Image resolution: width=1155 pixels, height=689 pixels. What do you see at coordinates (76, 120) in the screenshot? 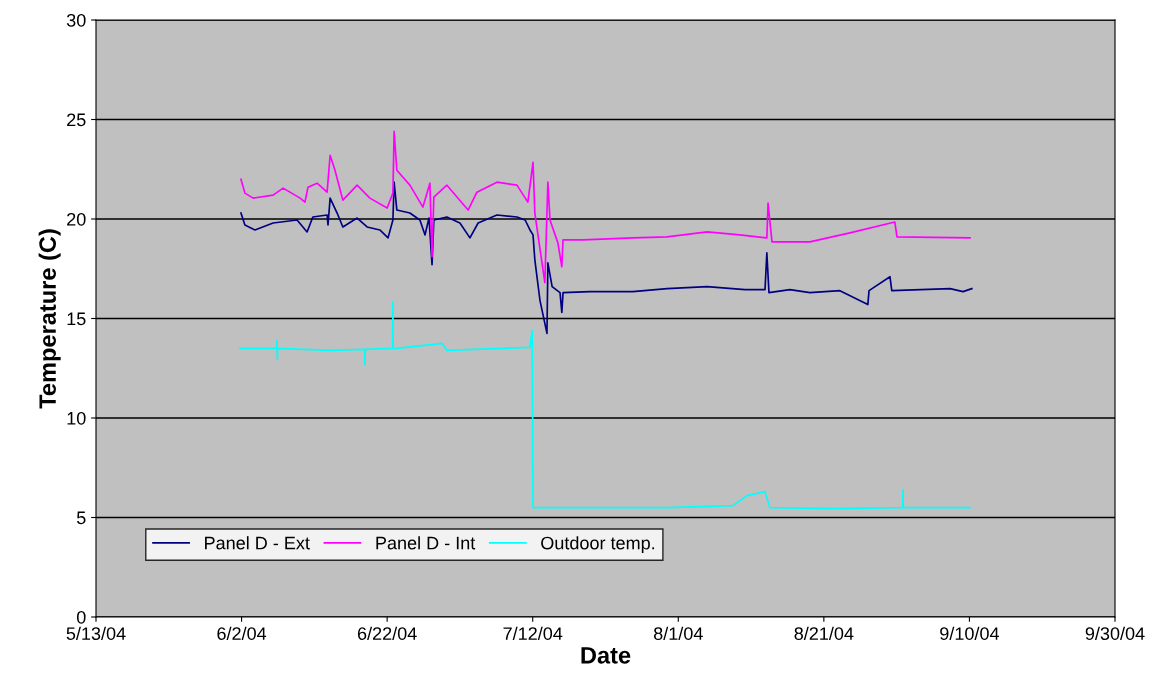
I see `y-tick-label: 25` at bounding box center [76, 120].